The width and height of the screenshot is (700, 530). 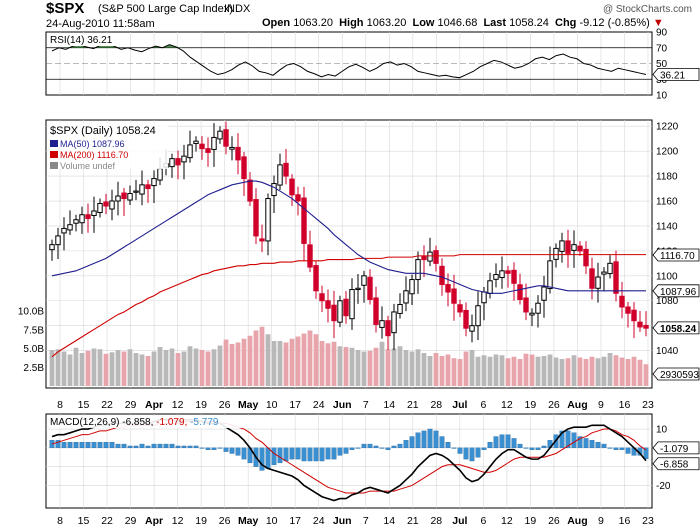 I want to click on macd-x-label-9: 10, so click(x=272, y=521).